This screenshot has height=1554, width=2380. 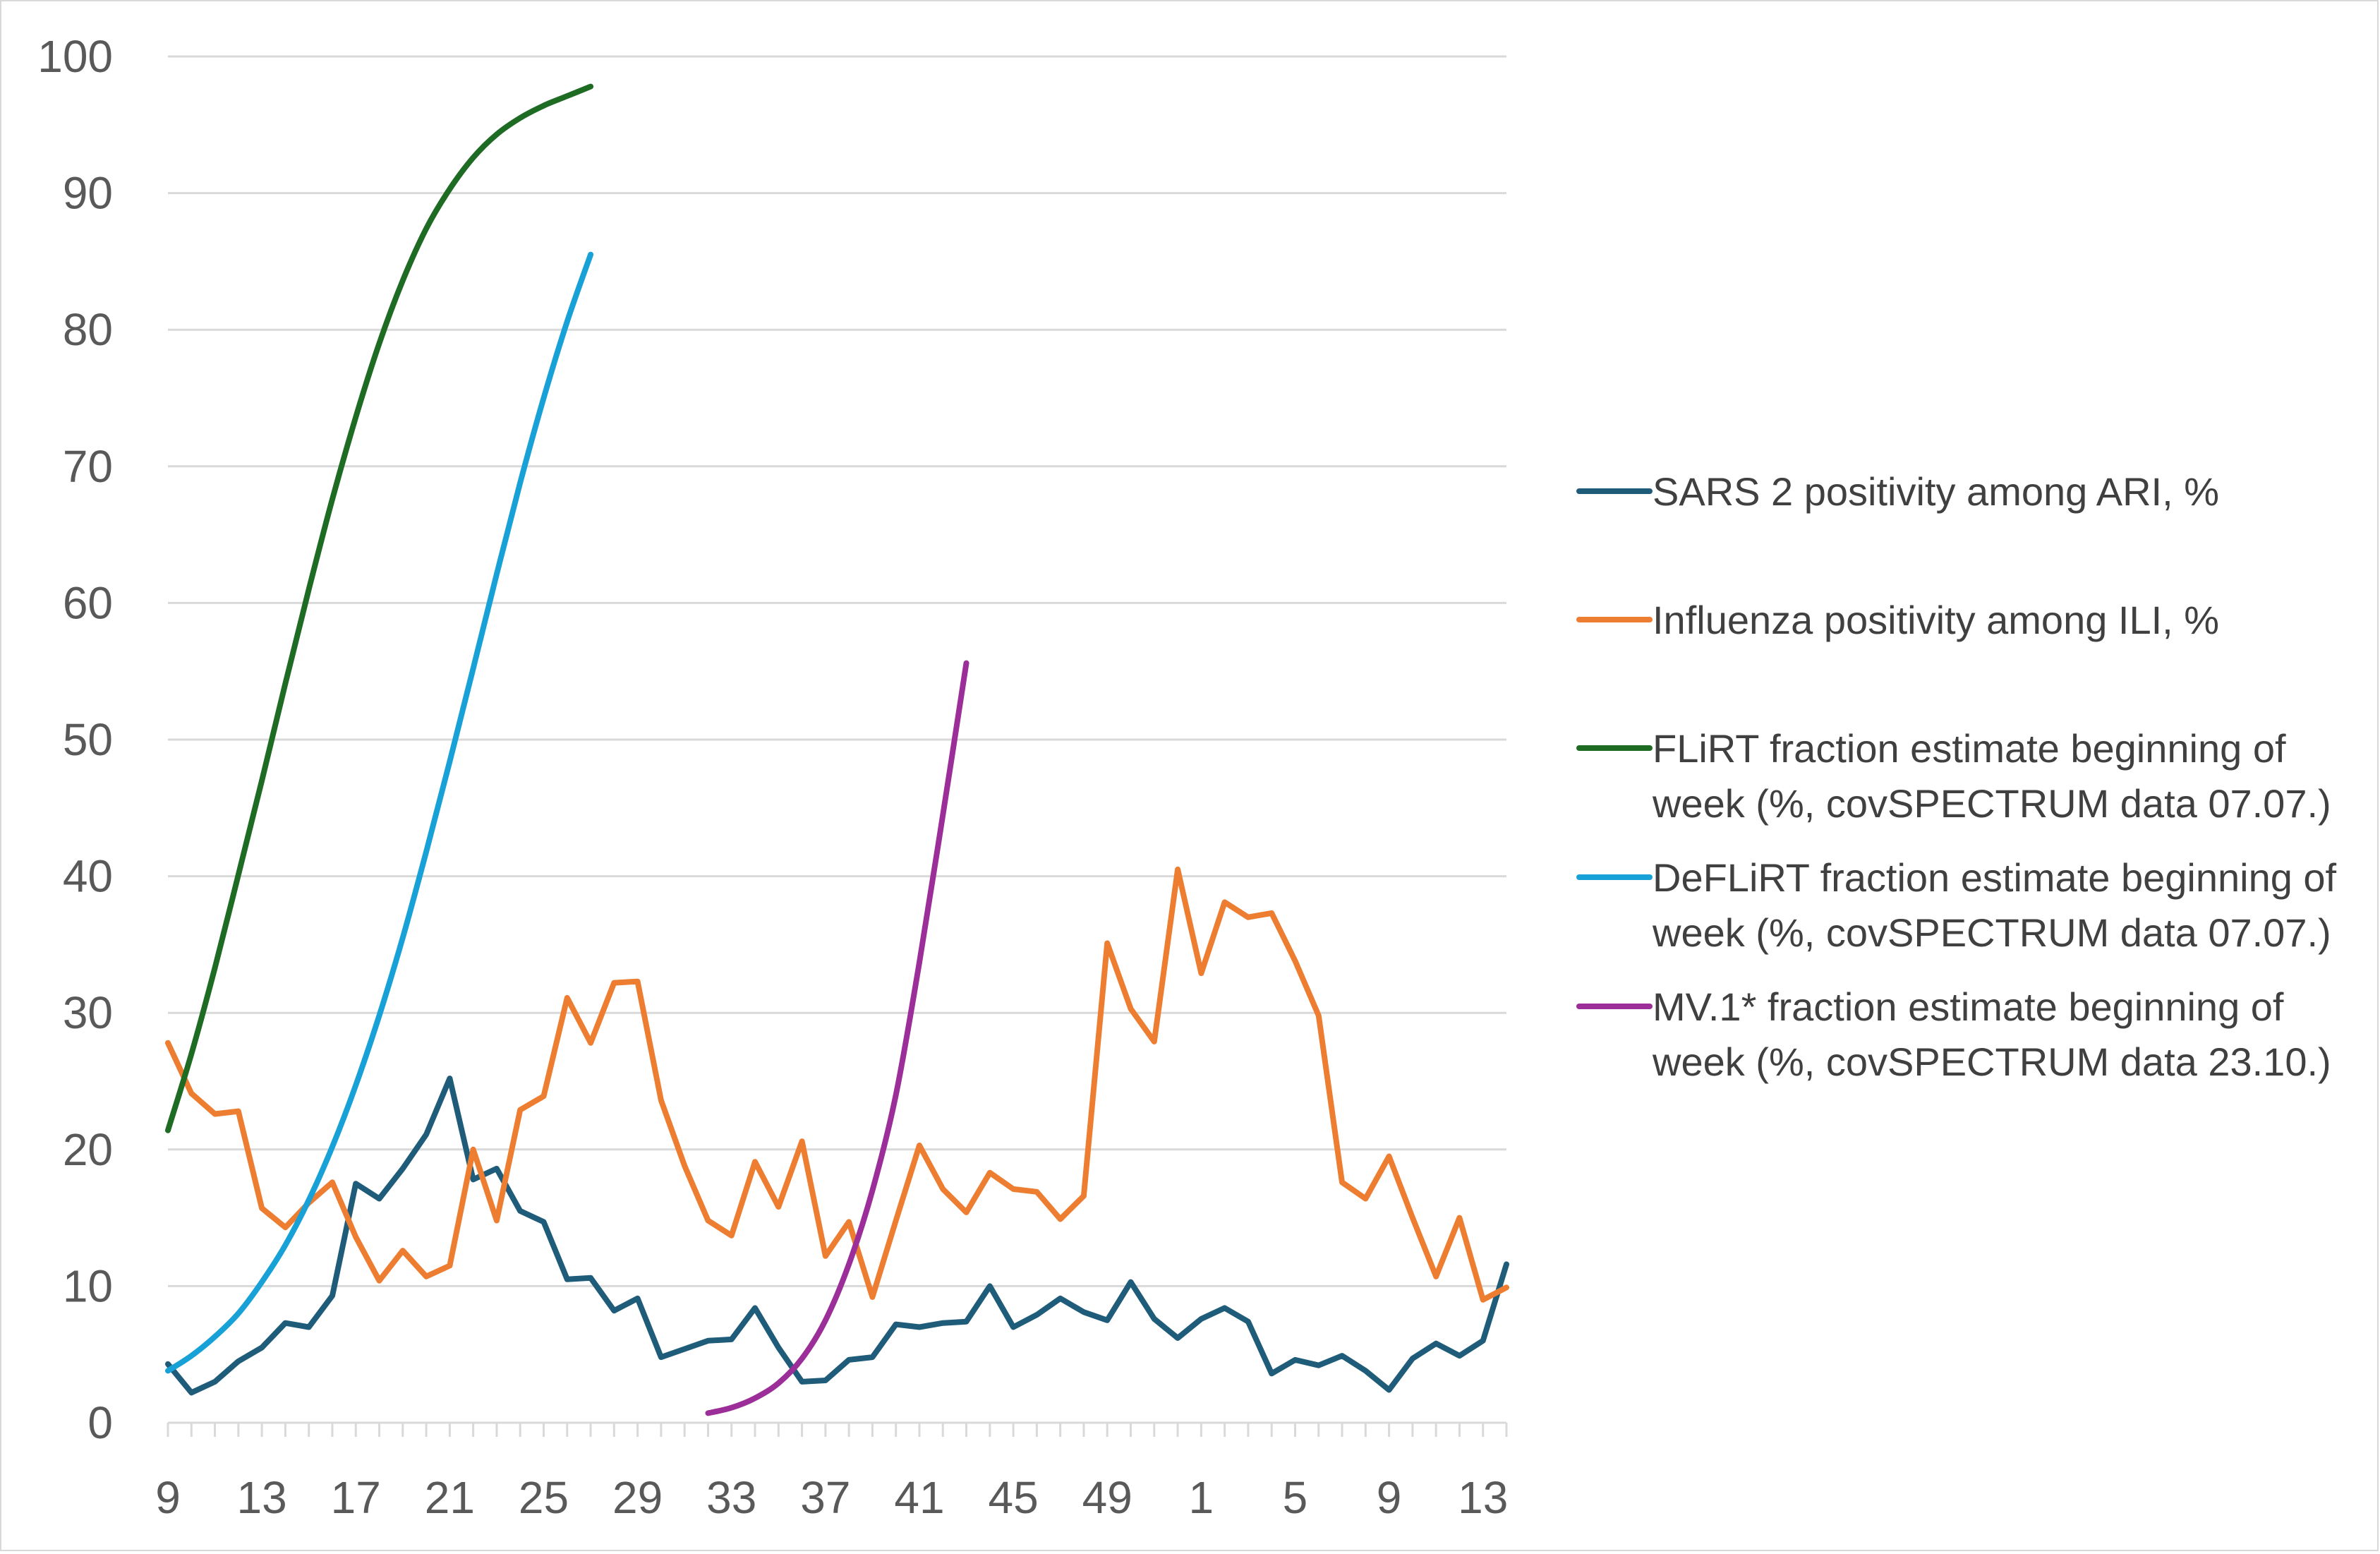 I want to click on x-tick-label: 25, so click(x=544, y=1497).